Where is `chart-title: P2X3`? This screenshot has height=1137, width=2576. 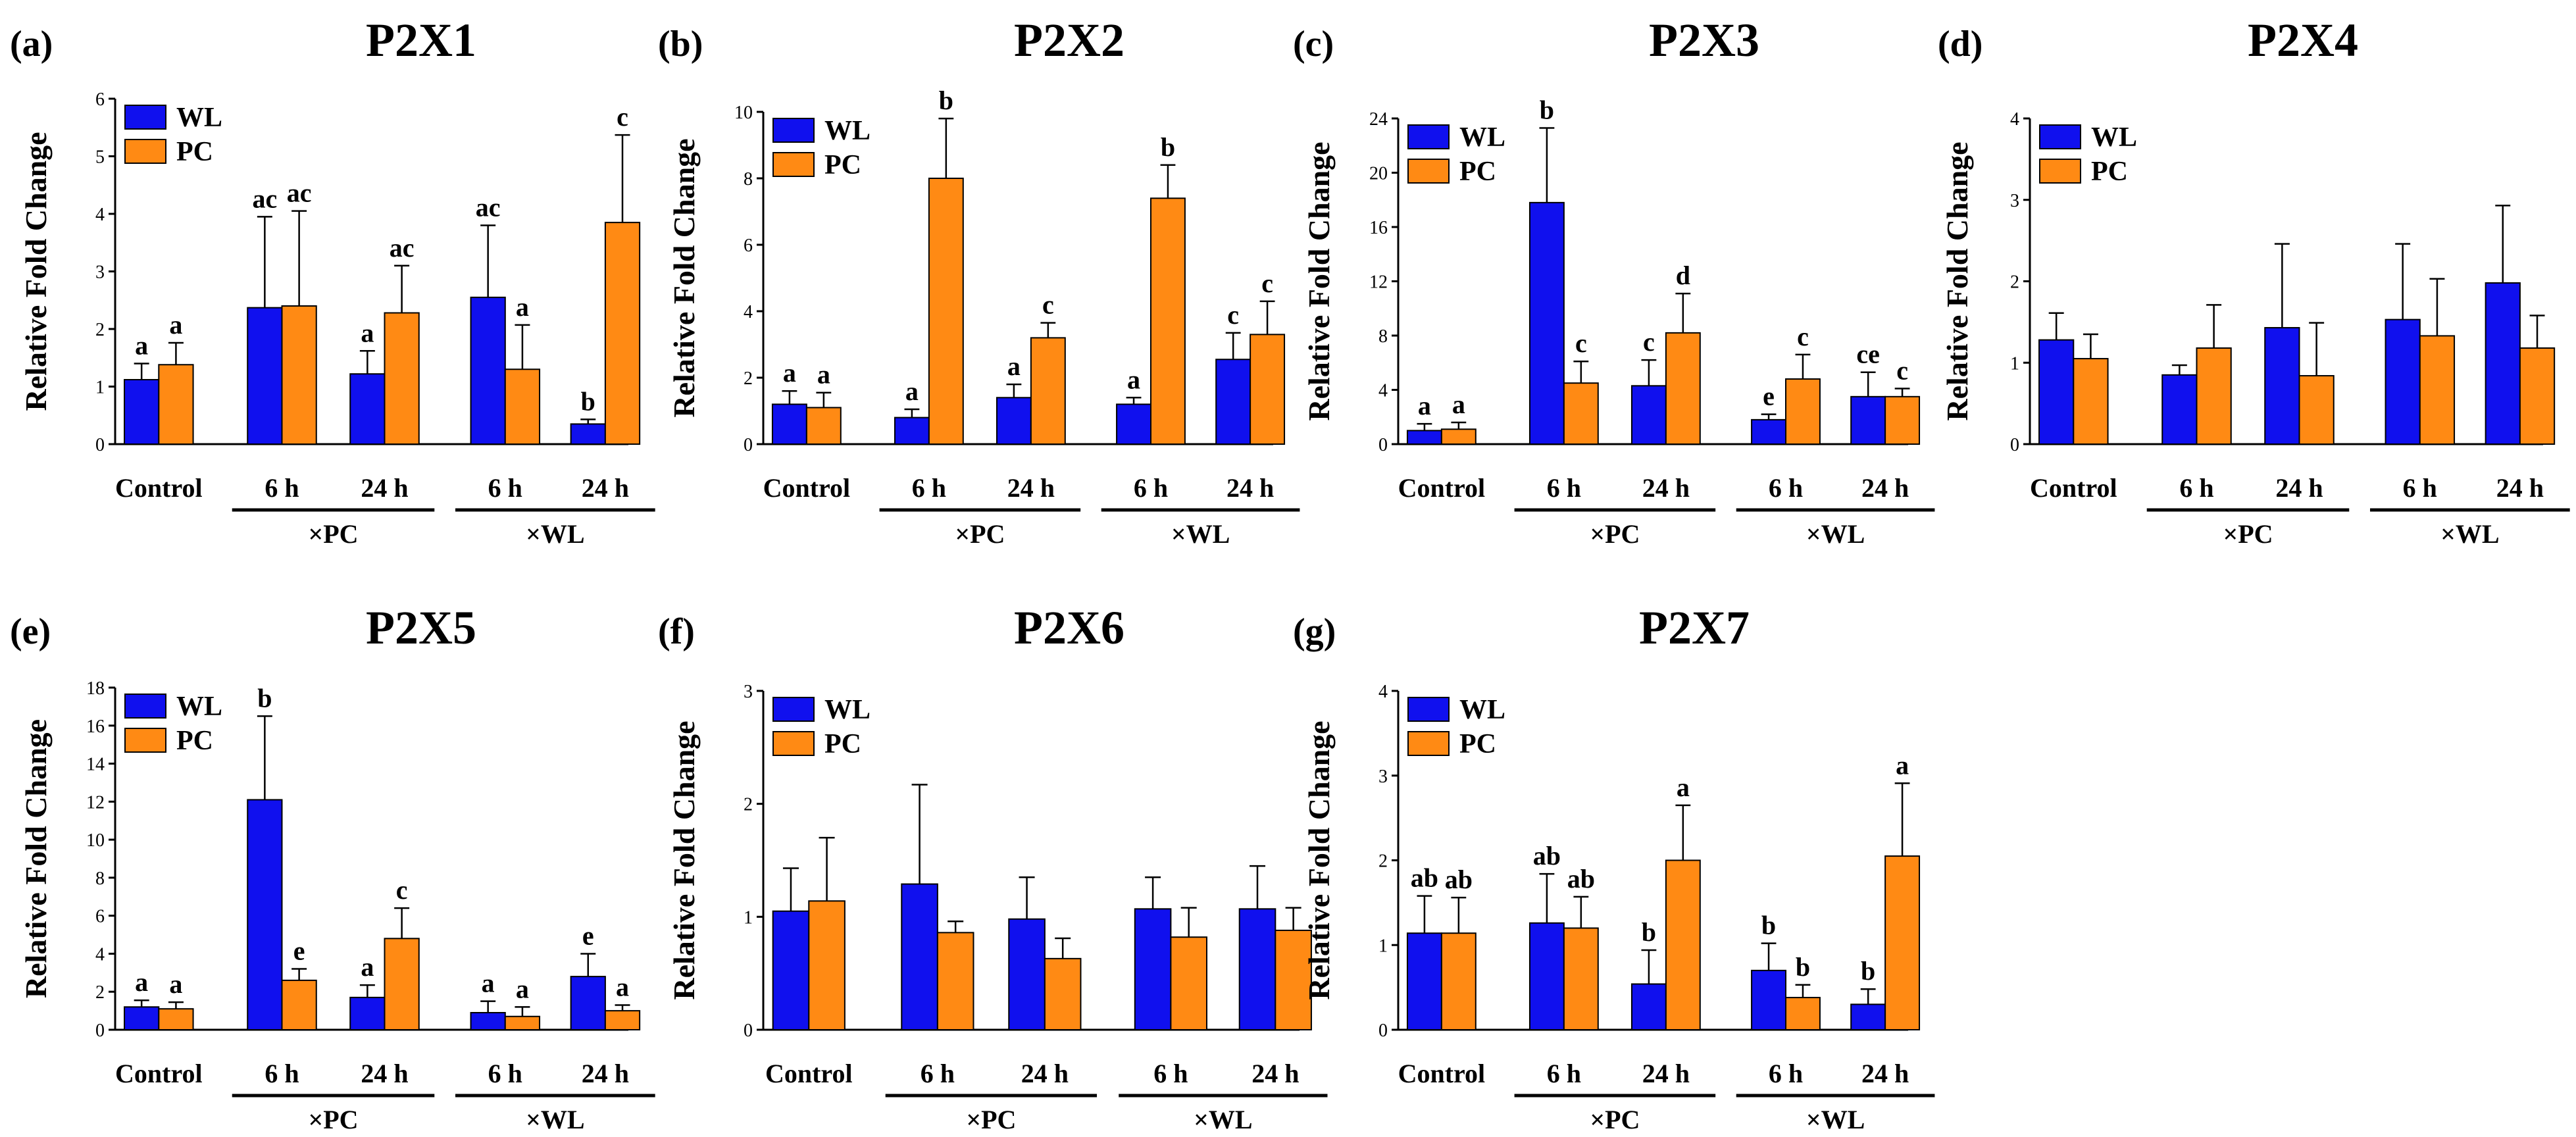
chart-title: P2X3 is located at coordinates (1704, 40).